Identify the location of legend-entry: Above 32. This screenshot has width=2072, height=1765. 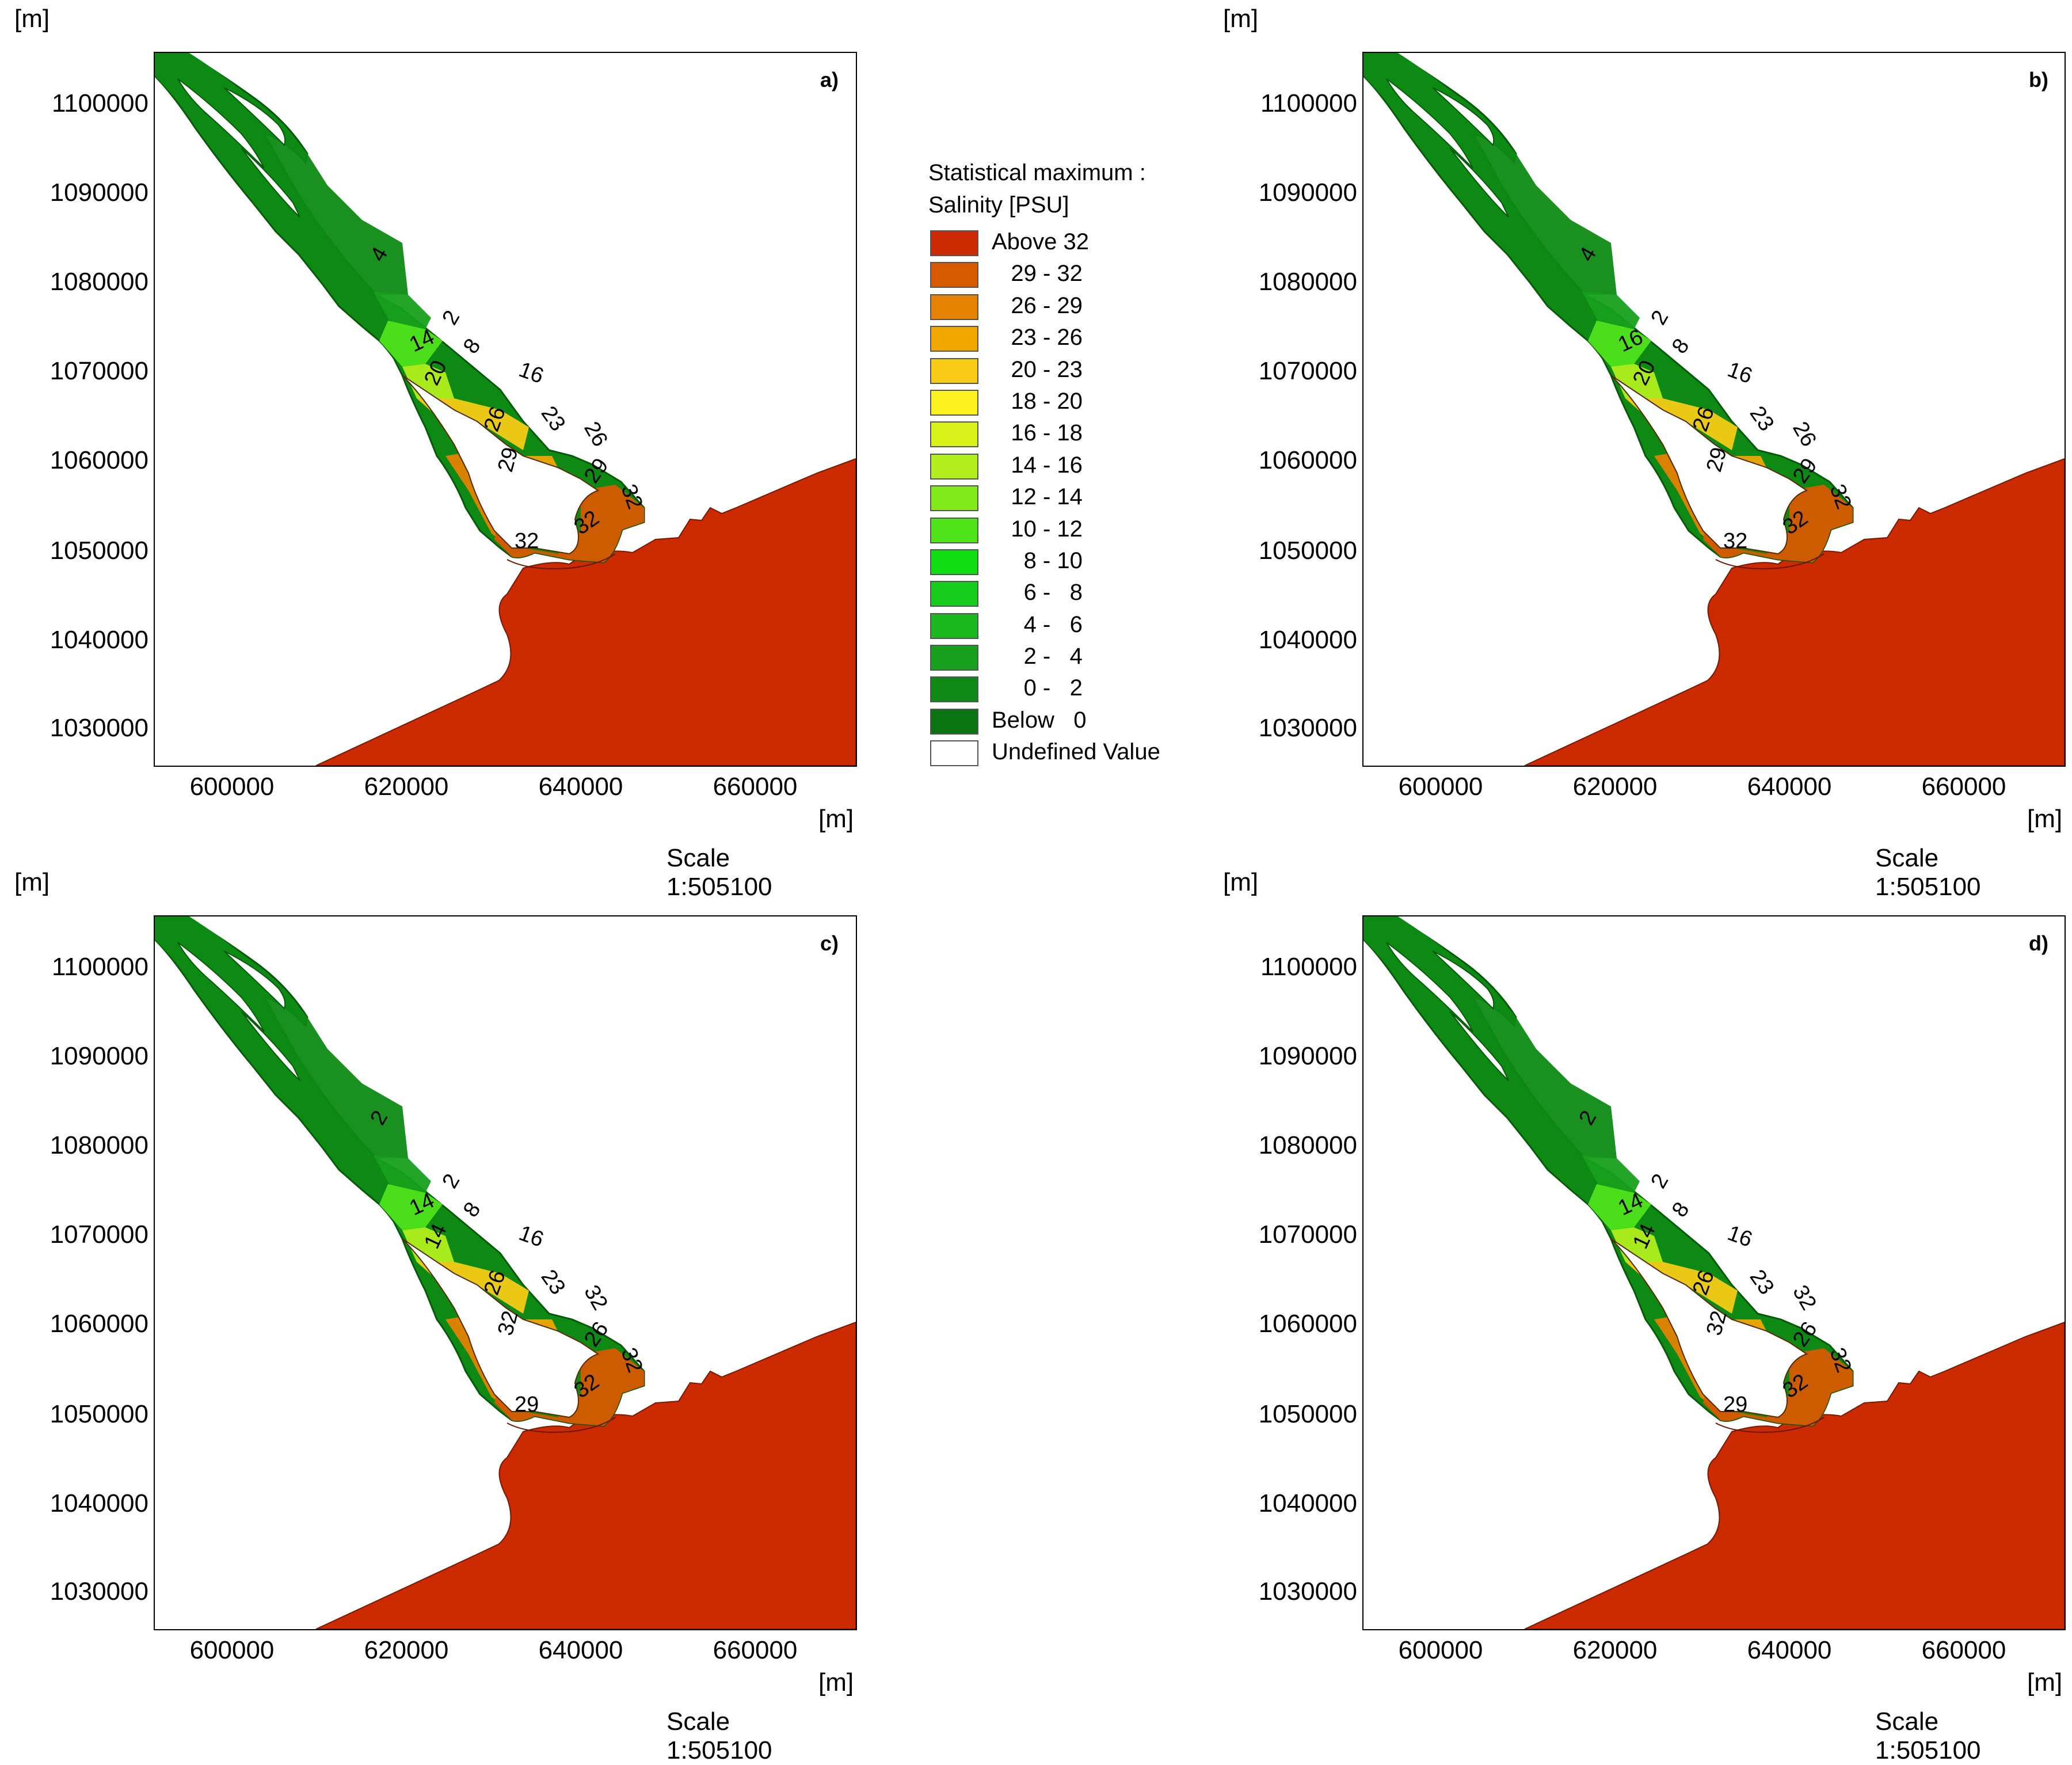
(1055, 242).